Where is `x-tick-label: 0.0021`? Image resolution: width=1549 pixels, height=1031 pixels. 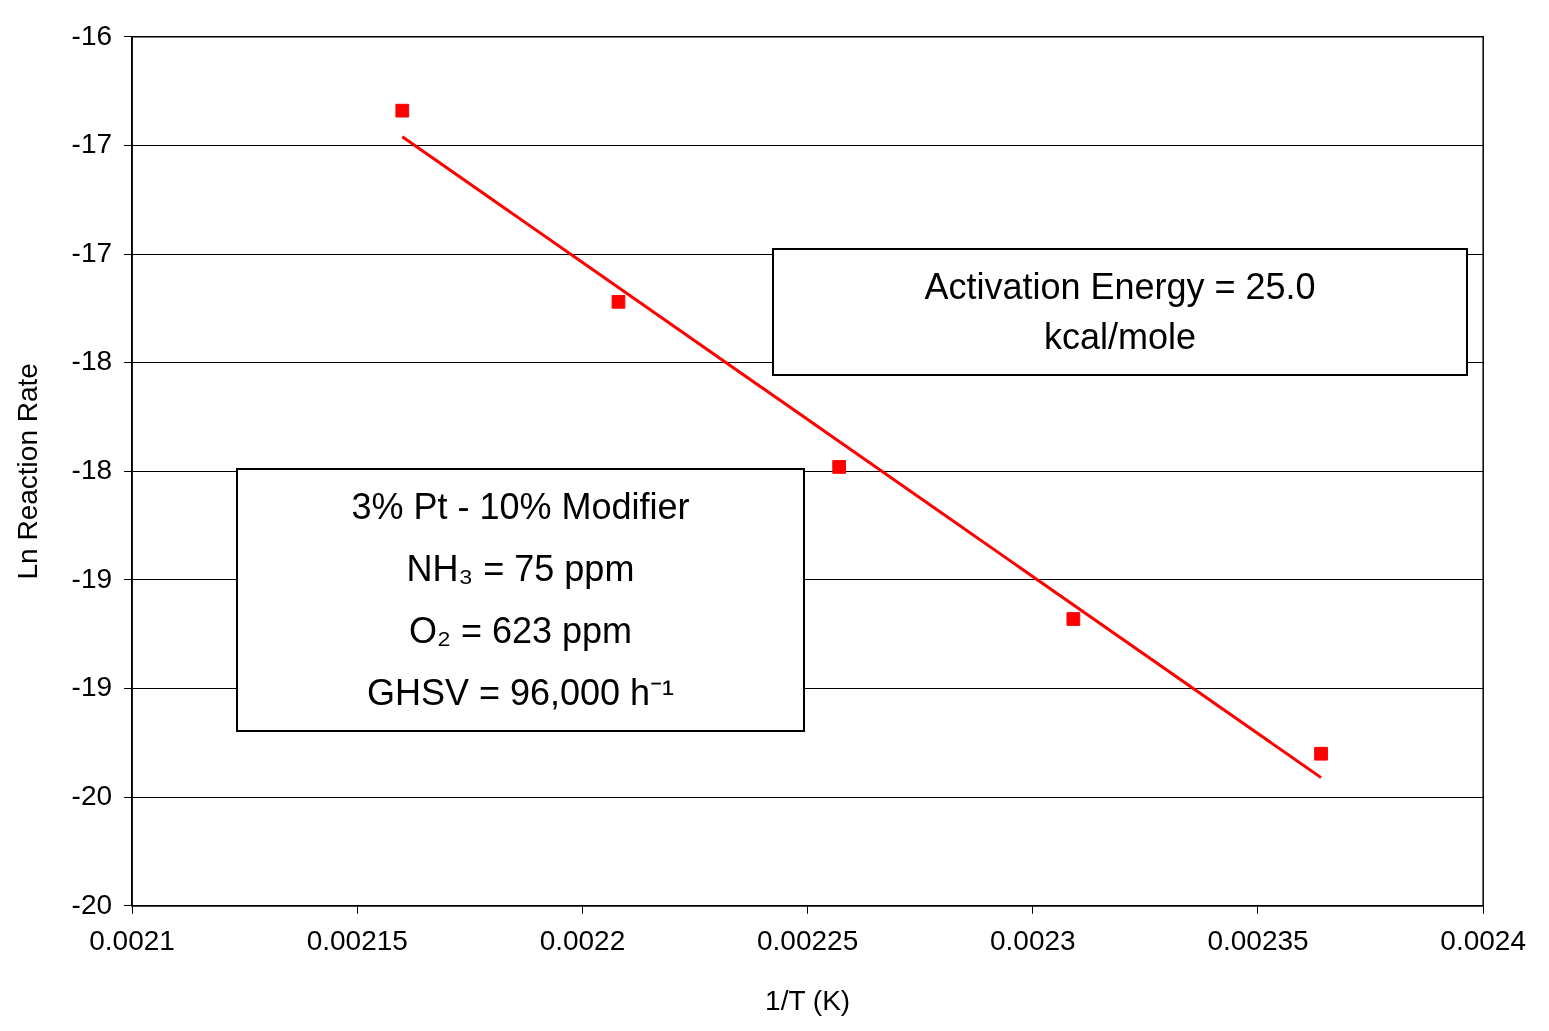
x-tick-label: 0.0021 is located at coordinates (132, 941).